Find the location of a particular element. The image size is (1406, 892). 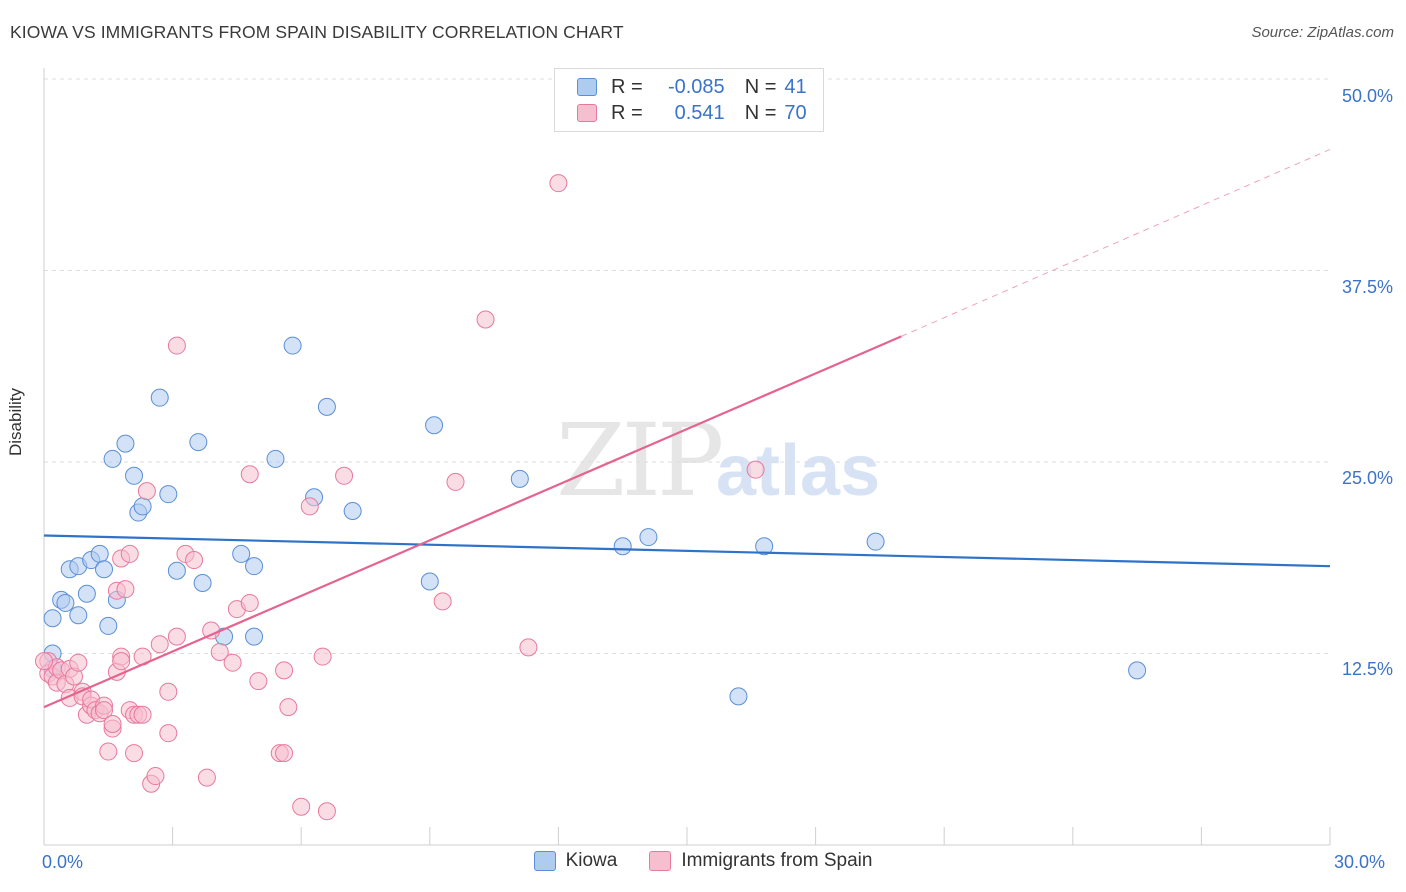

legend-label-spain: Immigrants from Spain is located at coordinates (777, 860).